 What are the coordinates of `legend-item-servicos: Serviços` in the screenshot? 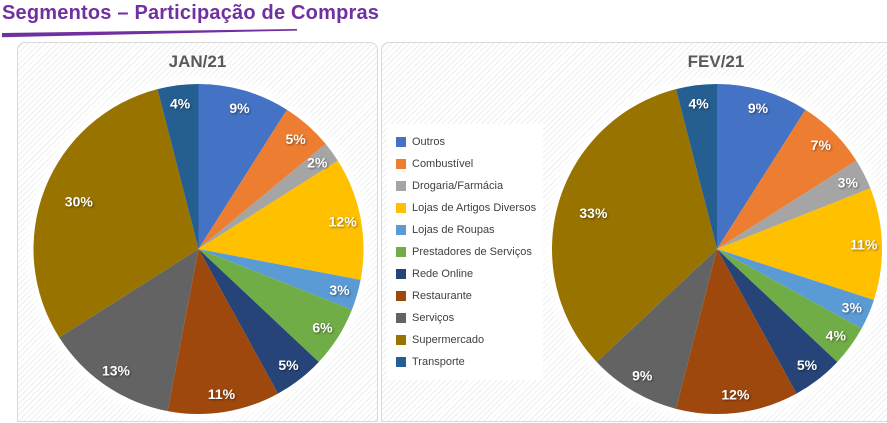 It's located at (467, 318).